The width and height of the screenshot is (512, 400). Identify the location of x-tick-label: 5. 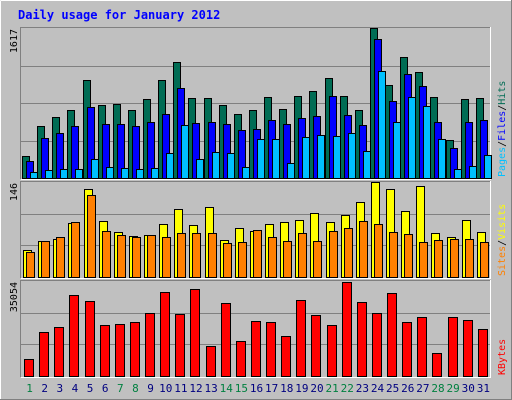
(90, 388).